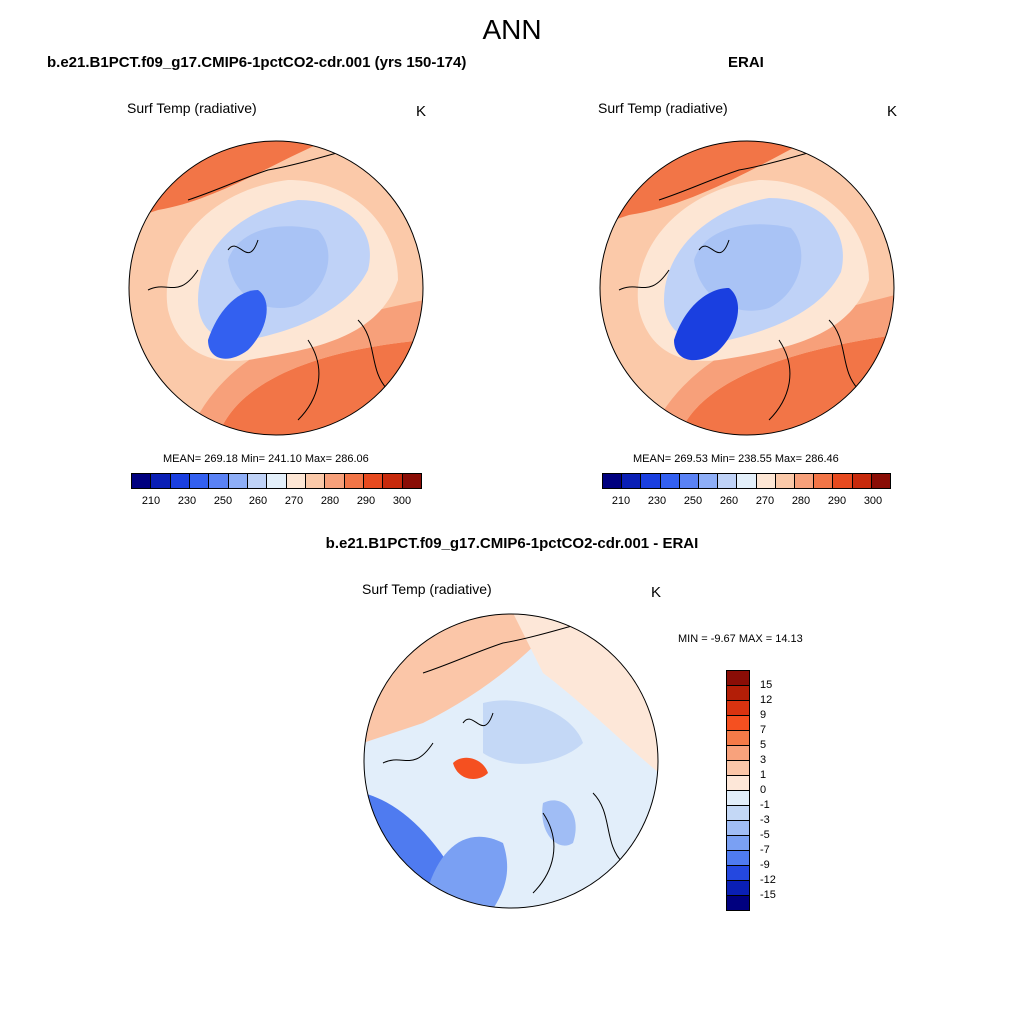 This screenshot has height=1024, width=1024. Describe the element at coordinates (427, 589) in the screenshot. I see `panel3-variable-label: Surf Temp (radiative)` at that location.